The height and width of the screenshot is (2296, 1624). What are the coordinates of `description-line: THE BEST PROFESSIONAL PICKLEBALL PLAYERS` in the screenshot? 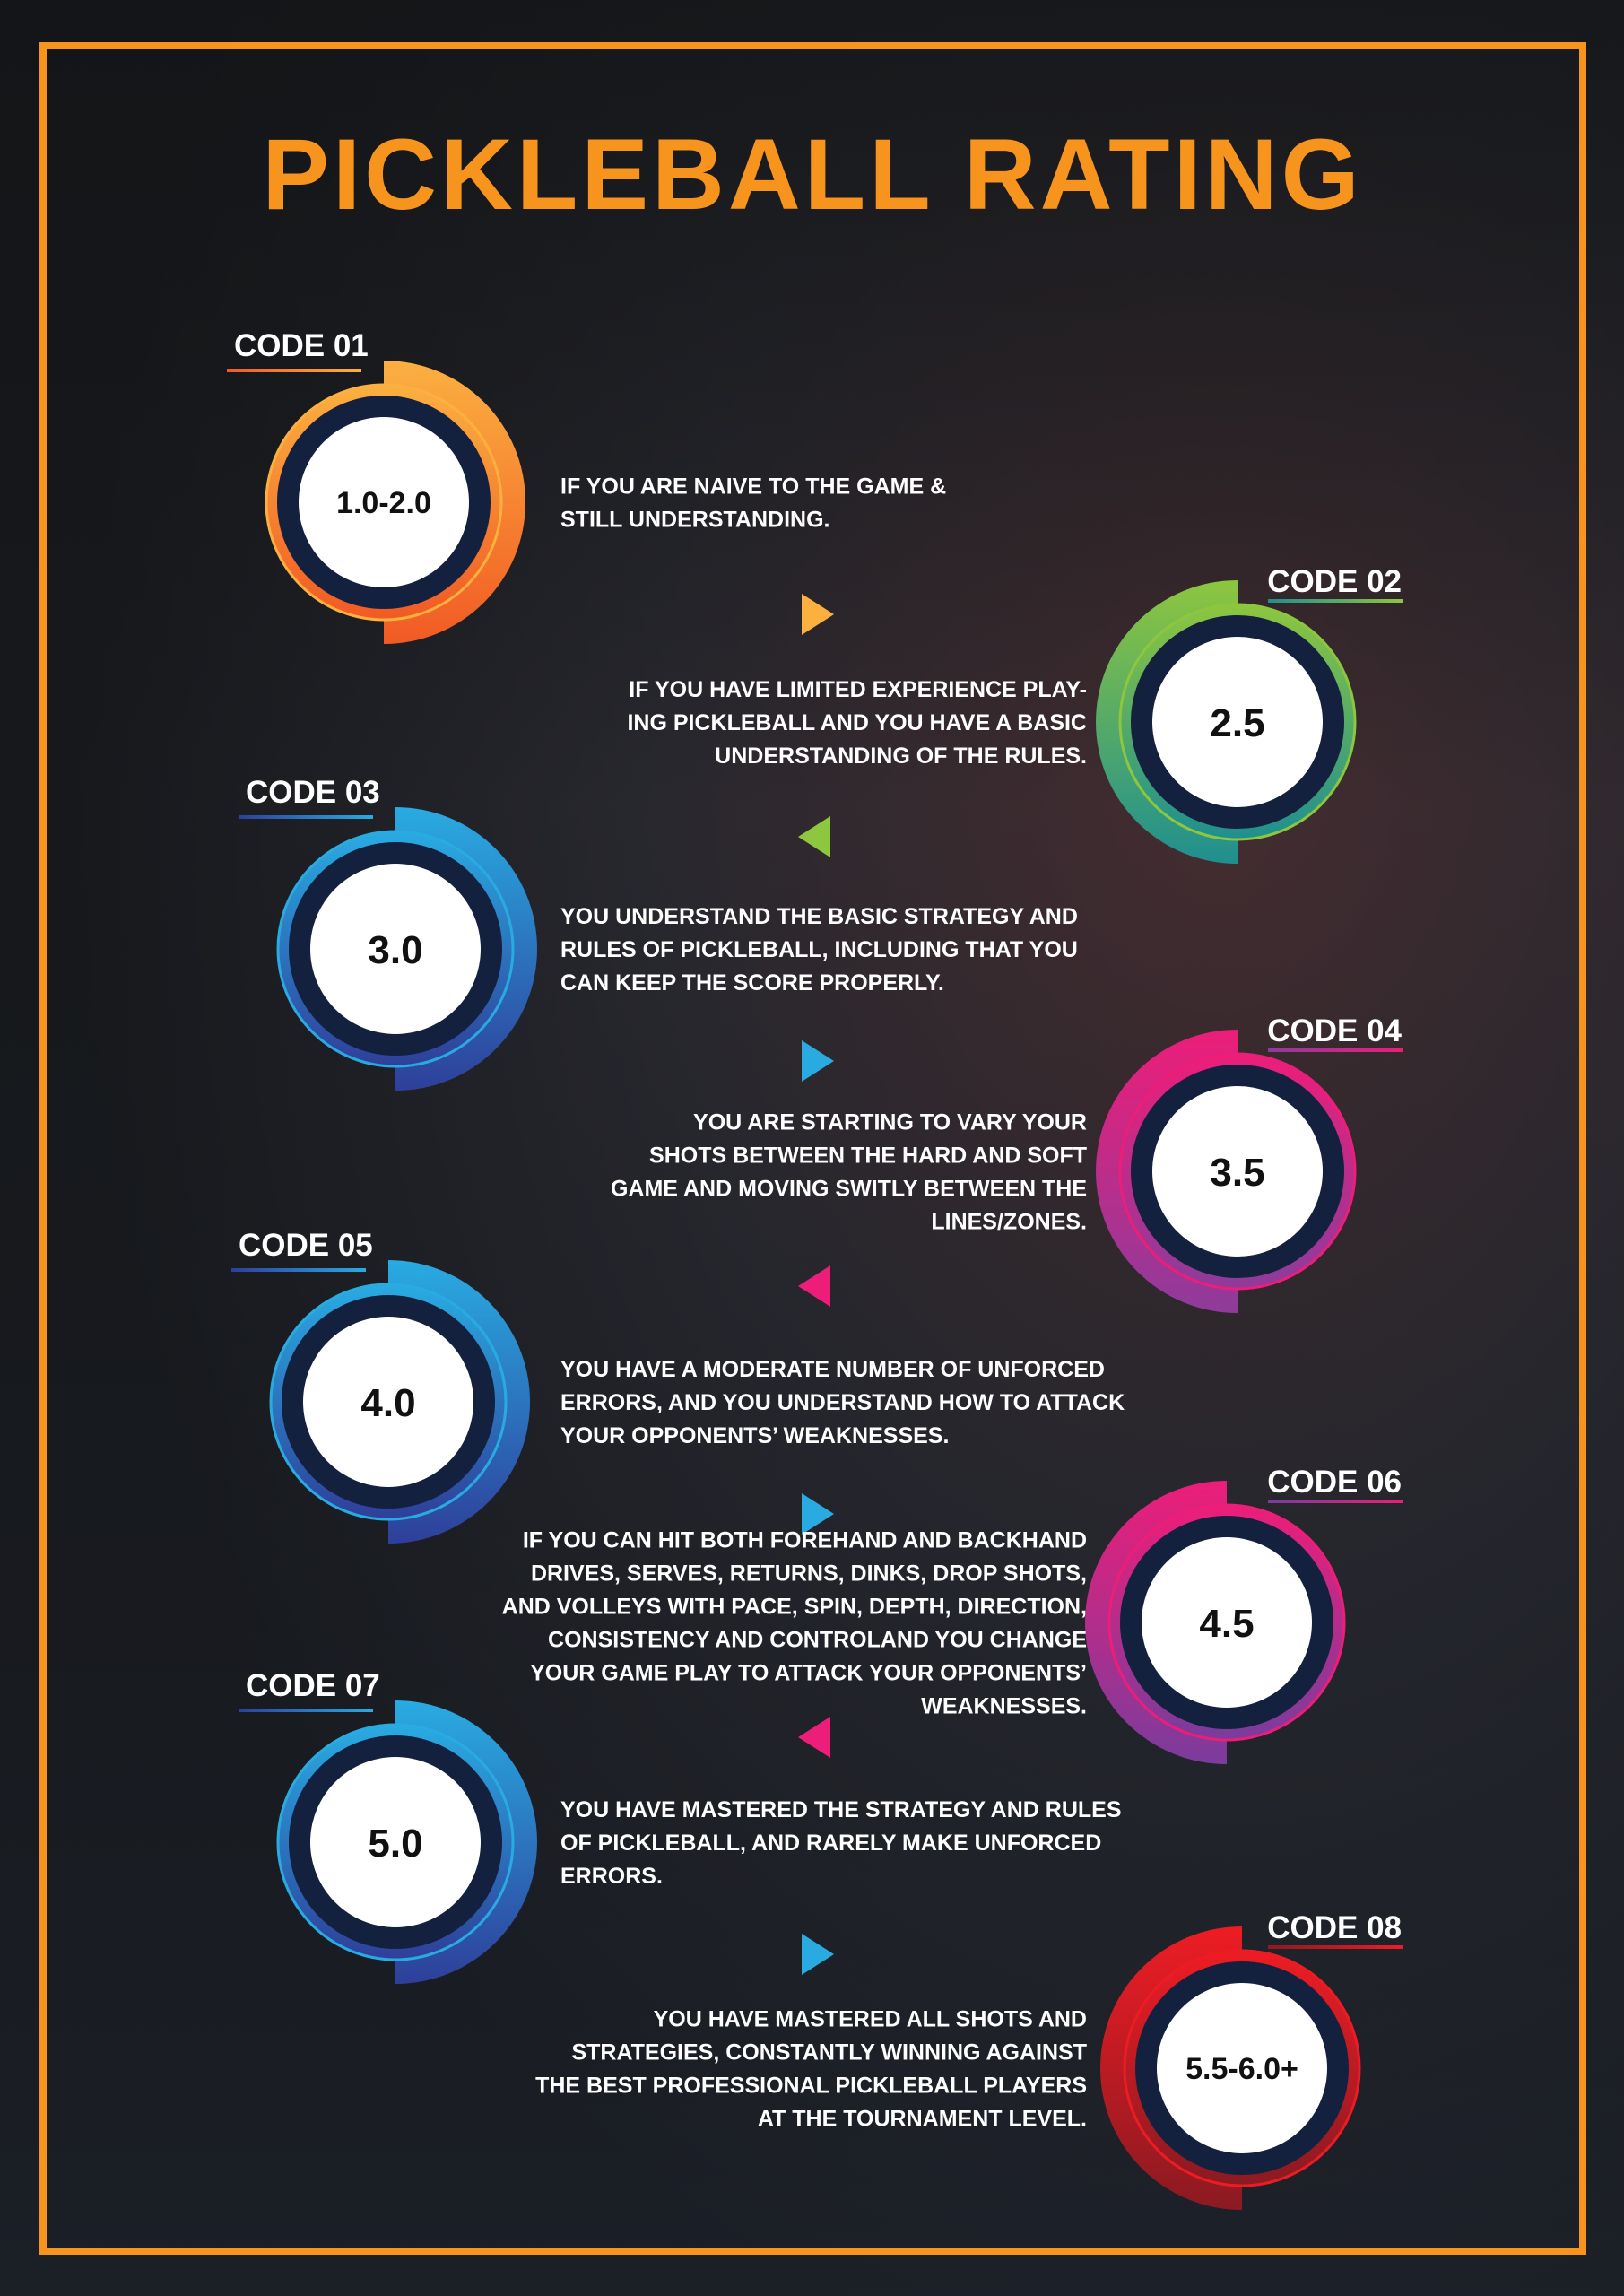 It's located at (811, 2086).